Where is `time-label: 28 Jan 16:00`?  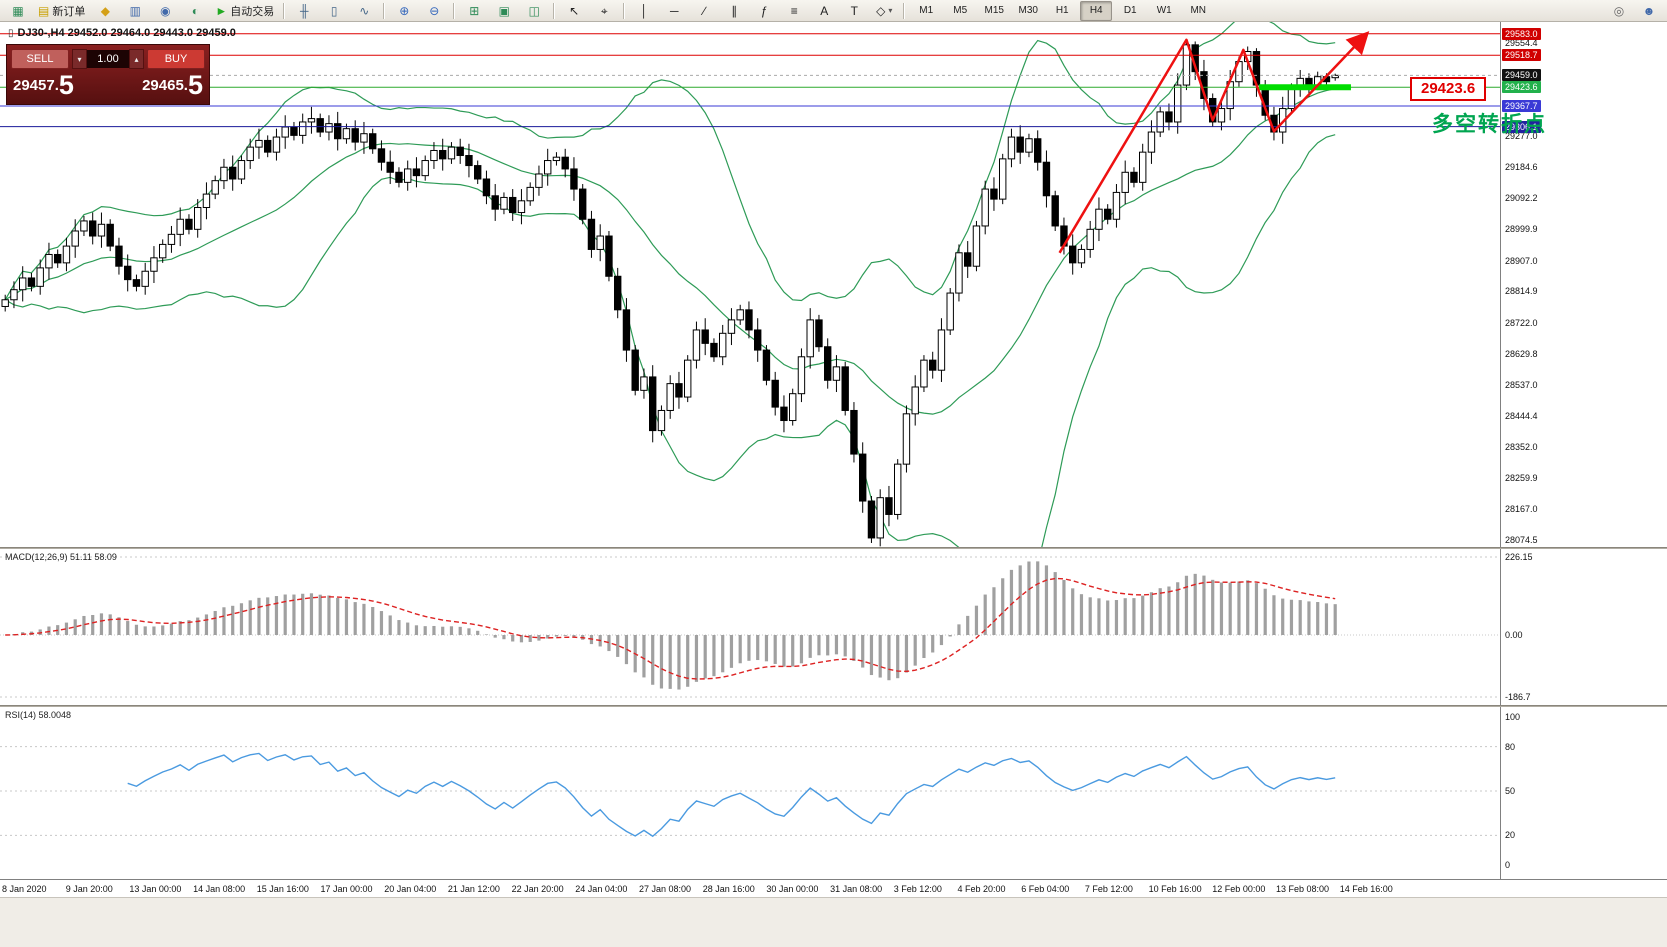 time-label: 28 Jan 16:00 is located at coordinates (728, 889).